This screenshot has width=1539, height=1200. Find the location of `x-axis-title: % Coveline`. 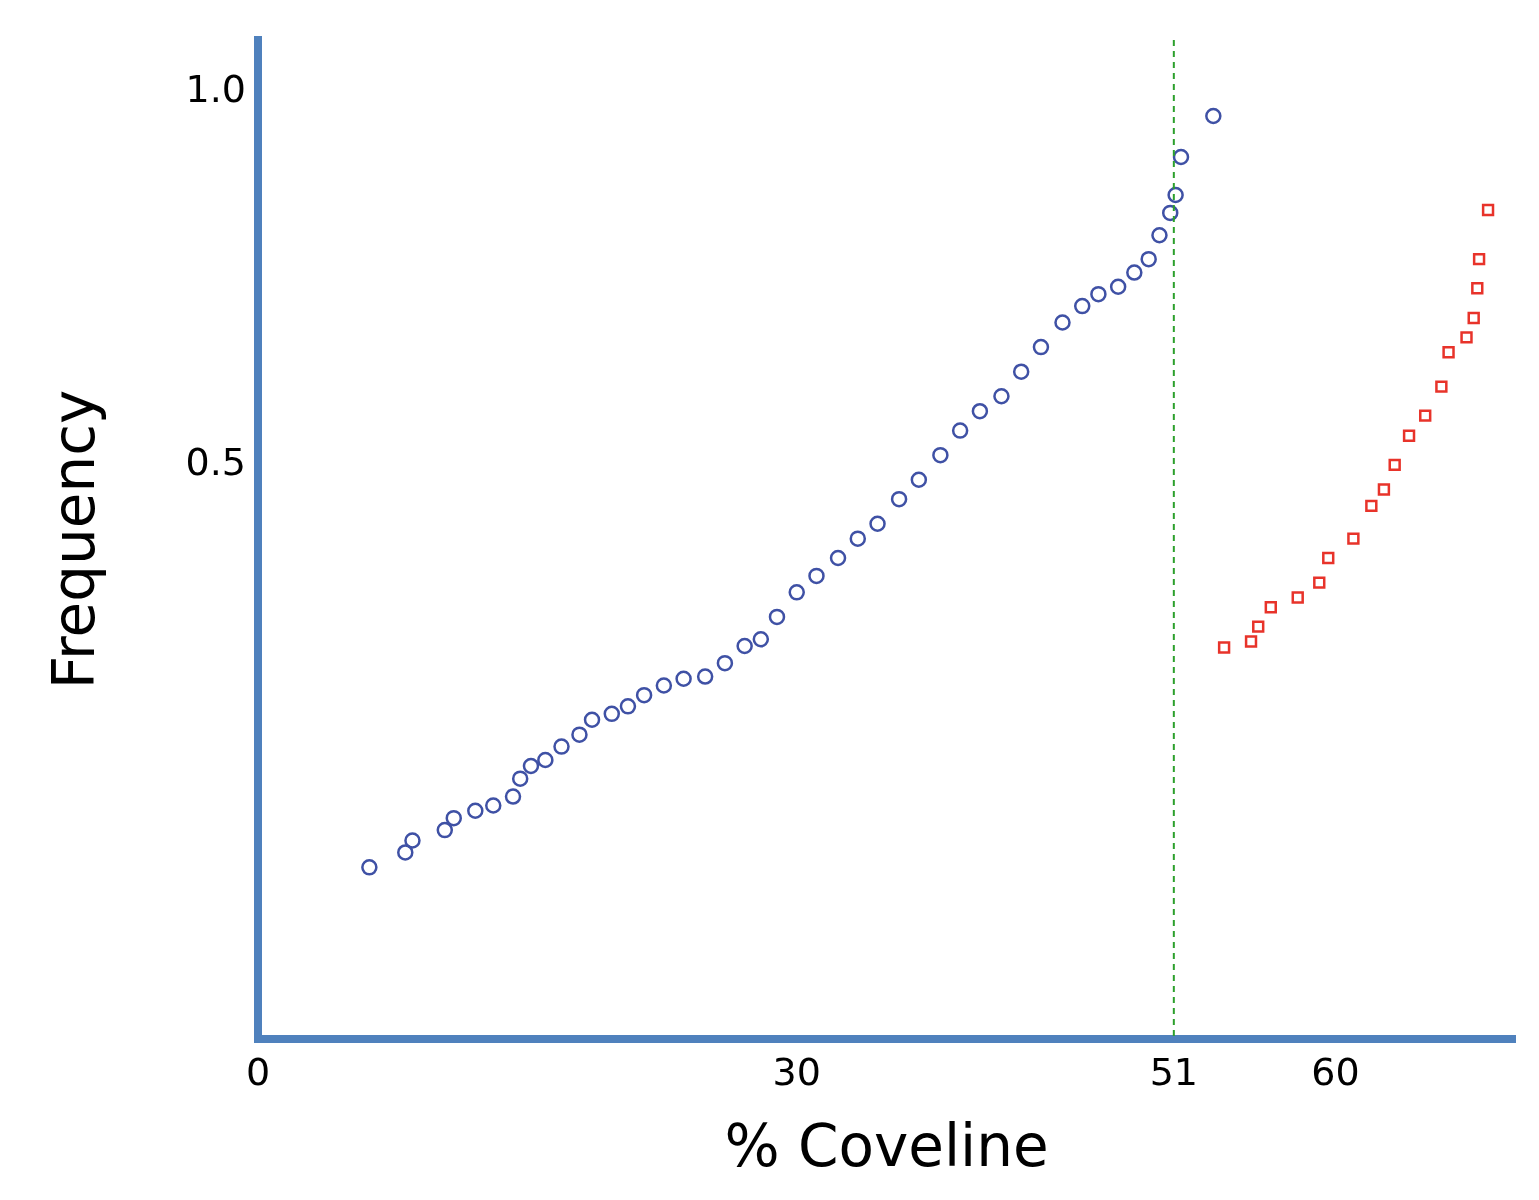

x-axis-title: % Coveline is located at coordinates (886, 1146).